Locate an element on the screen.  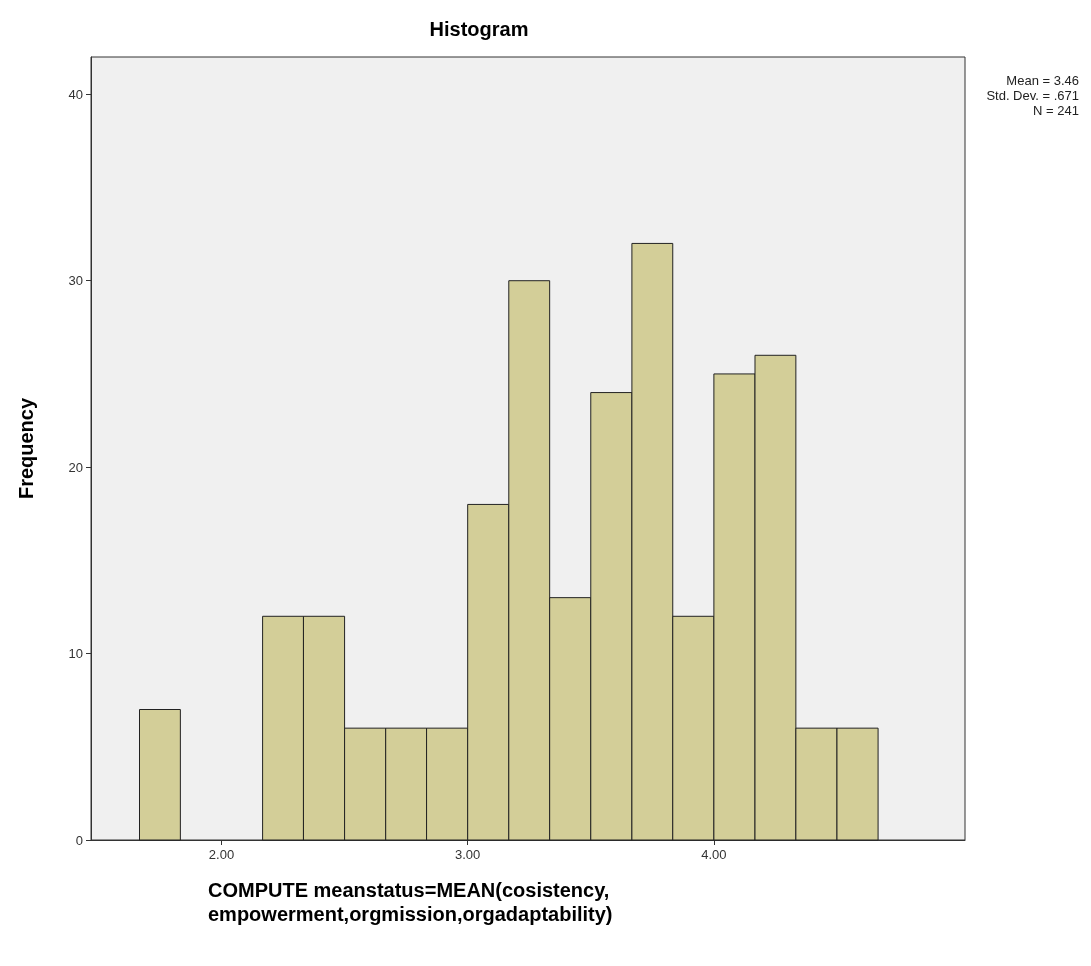
x-tick-label: 4.00 is located at coordinates (714, 854).